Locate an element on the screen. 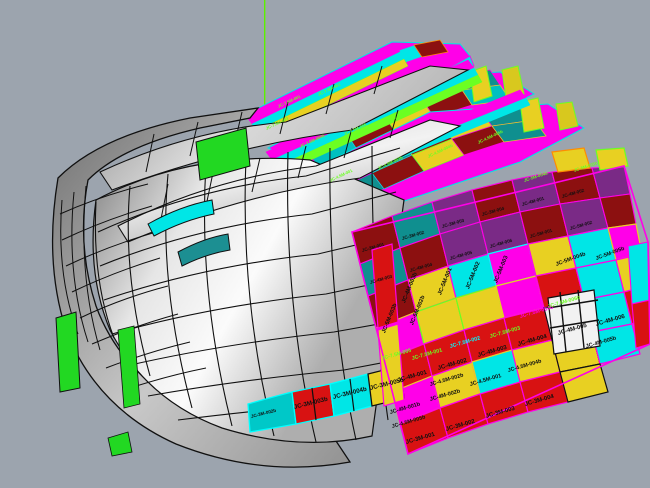 The width and height of the screenshot is (650, 488). stern-edge-caps is located at coordinates (638, 295).